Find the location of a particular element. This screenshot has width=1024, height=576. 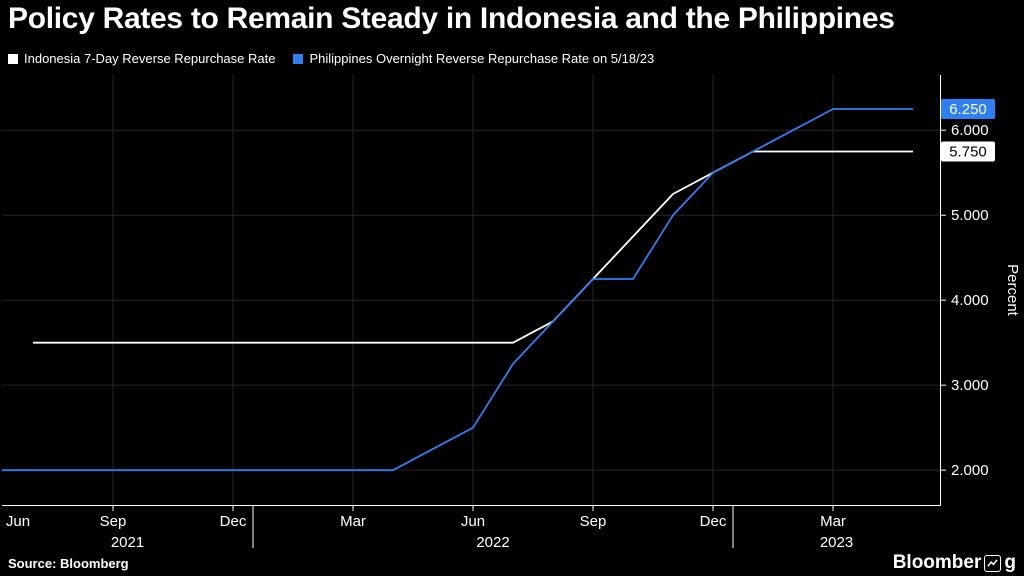

legend-swatch-philippines is located at coordinates (298, 58).